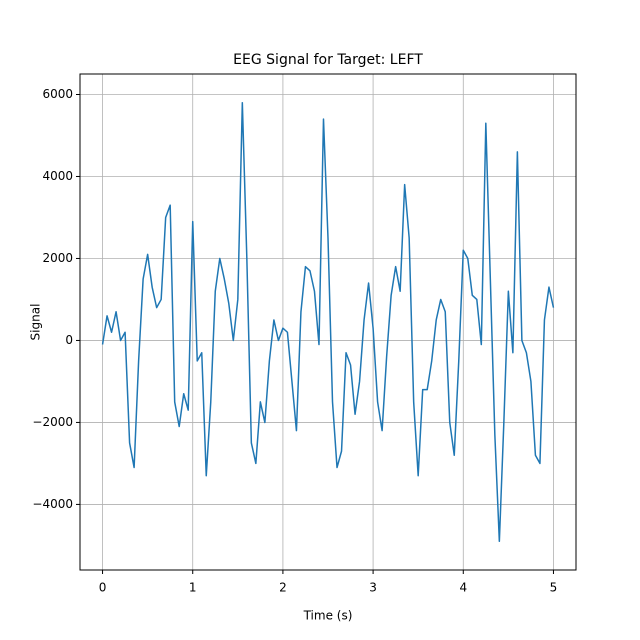  Describe the element at coordinates (328, 616) in the screenshot. I see `x-axis-label: Time (s)` at that location.